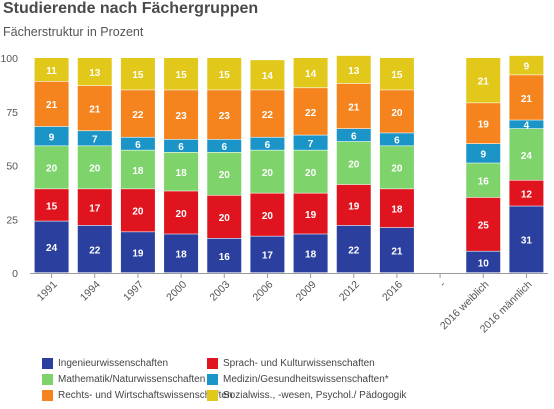 This screenshot has height=409, width=554. I want to click on y-tick-label-1: 25, so click(12, 220).